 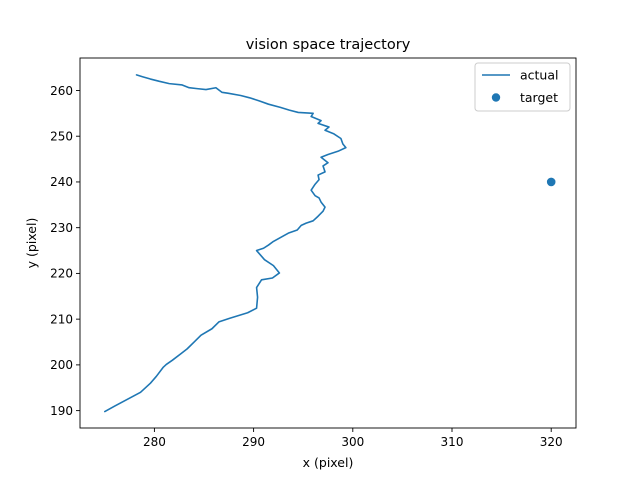 What do you see at coordinates (61, 91) in the screenshot?
I see `y-tick-label-260: 260` at bounding box center [61, 91].